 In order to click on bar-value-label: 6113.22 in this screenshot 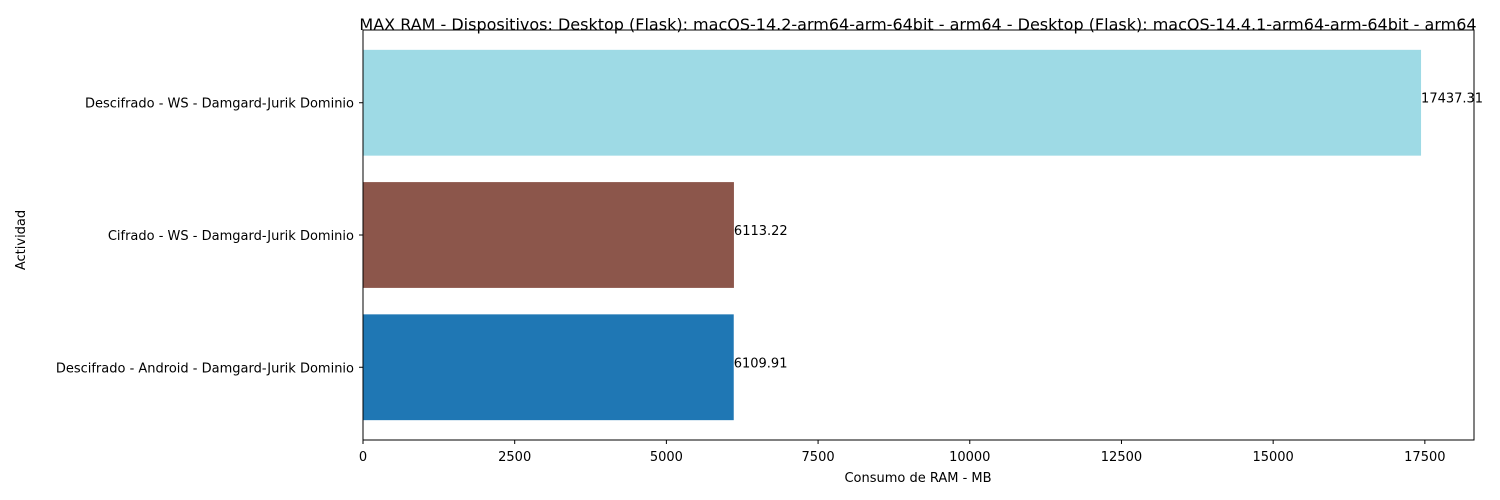, I will do `click(761, 231)`.